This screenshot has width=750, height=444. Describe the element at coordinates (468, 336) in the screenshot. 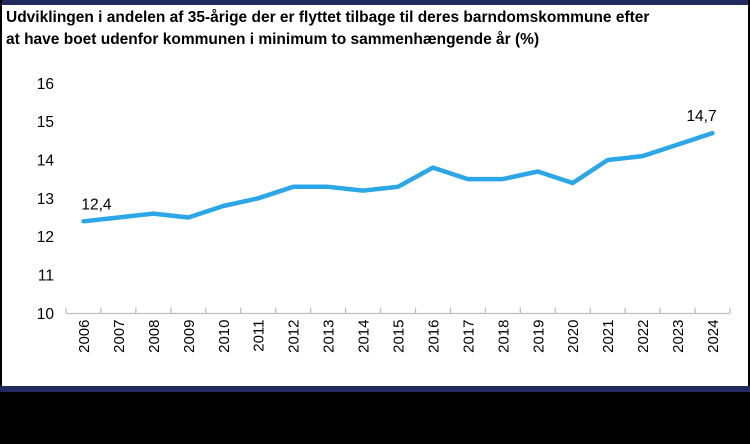

I see `x-axis-tick-label: 2017` at that location.